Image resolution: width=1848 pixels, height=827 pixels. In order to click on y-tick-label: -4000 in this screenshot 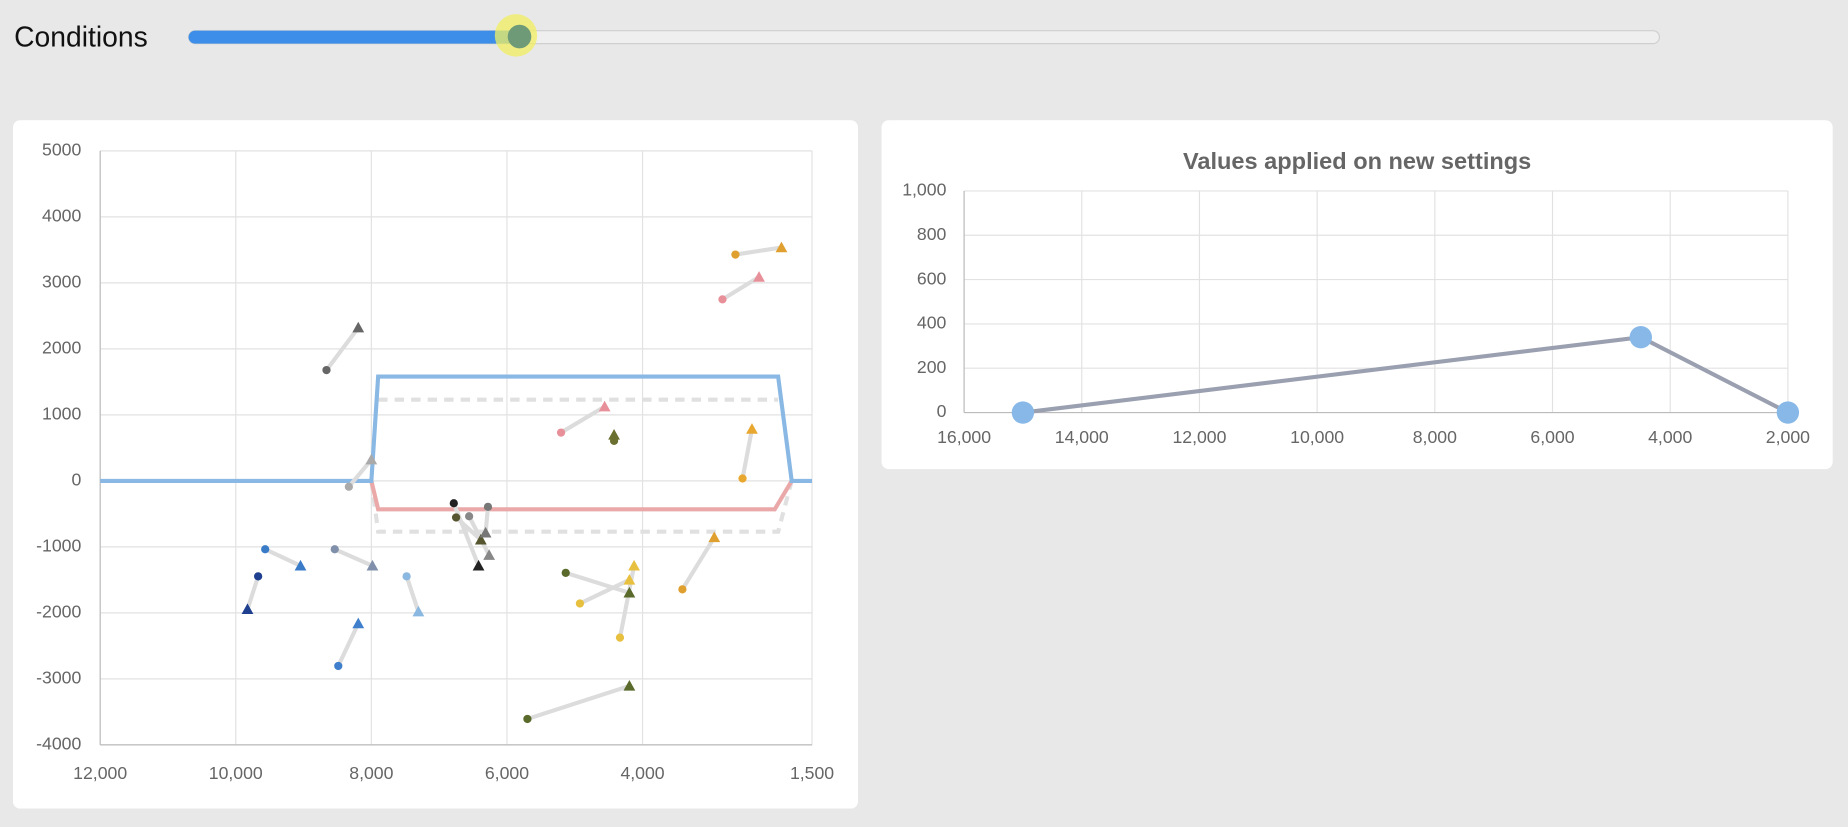, I will do `click(58, 744)`.